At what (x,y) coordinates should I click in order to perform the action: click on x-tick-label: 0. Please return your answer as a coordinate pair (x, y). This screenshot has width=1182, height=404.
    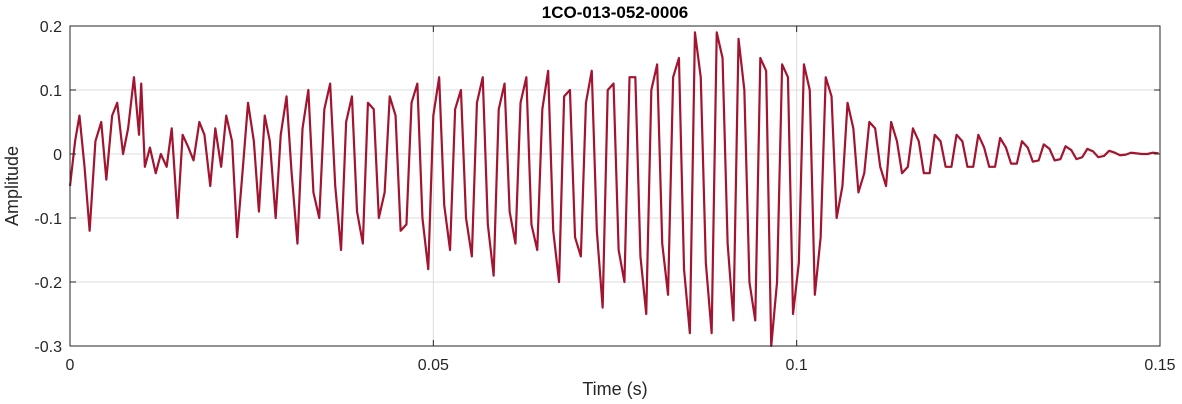
    Looking at the image, I should click on (70, 365).